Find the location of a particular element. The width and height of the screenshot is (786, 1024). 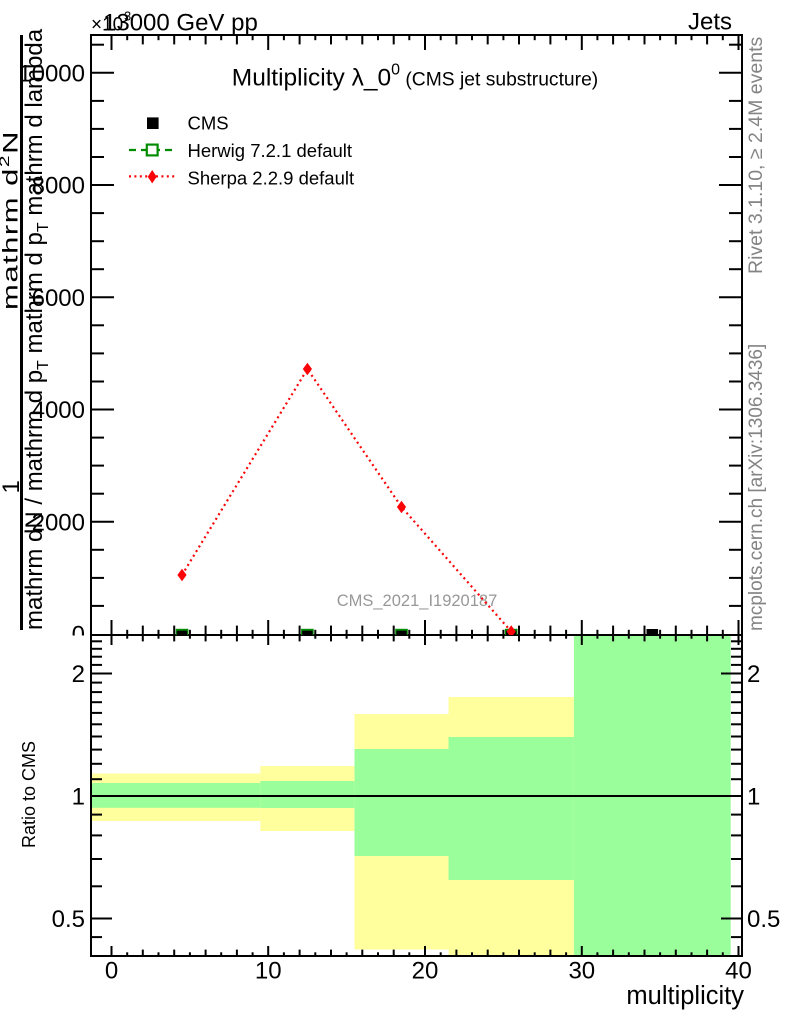

svg-text: 30 is located at coordinates (581, 971).